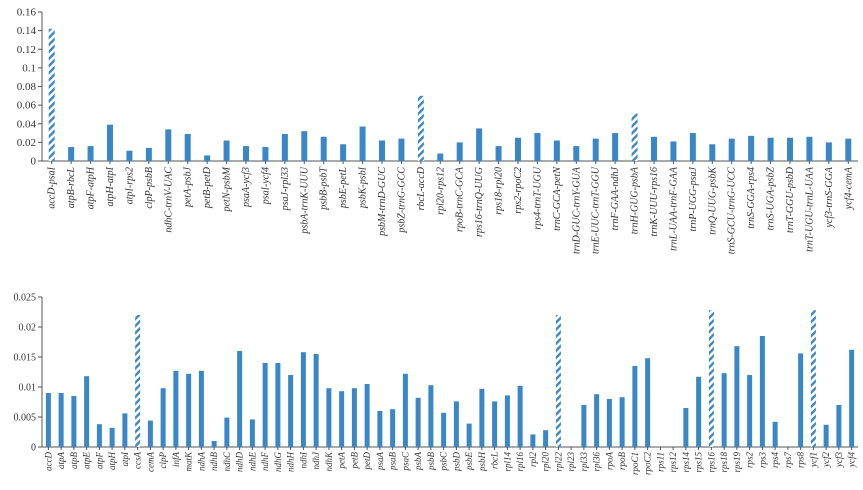 This screenshot has width=863, height=490. I want to click on x-tick-label: rps16-trnQ-UUG, so click(479, 202).